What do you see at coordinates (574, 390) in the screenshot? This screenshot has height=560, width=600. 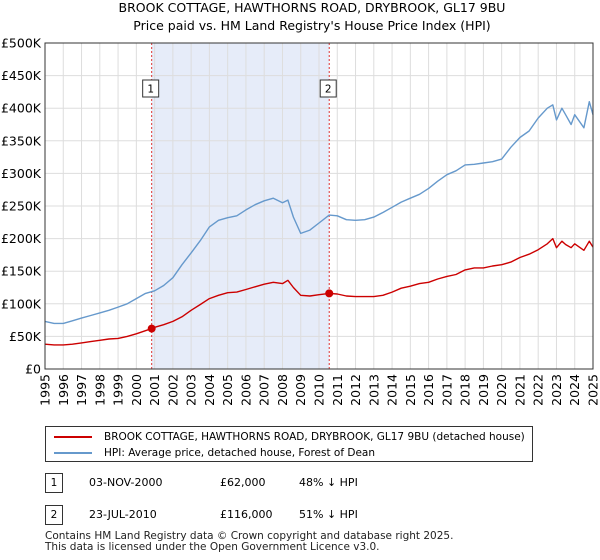 I see `x-tick-label: 2024` at bounding box center [574, 390].